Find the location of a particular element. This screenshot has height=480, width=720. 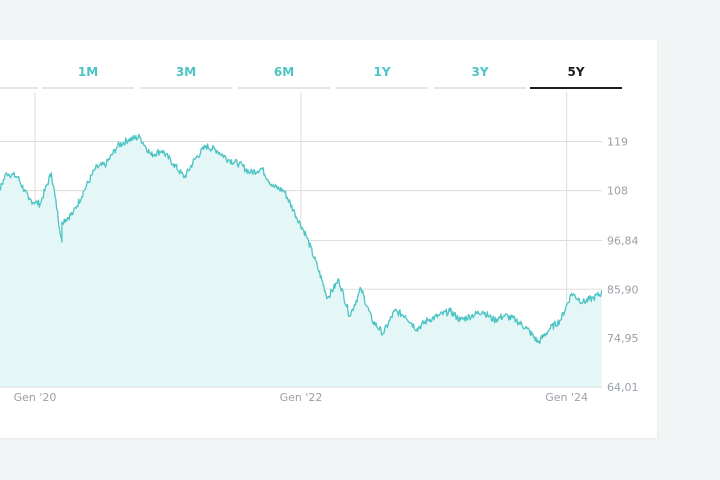

tab-bar-stub is located at coordinates (19, 73).